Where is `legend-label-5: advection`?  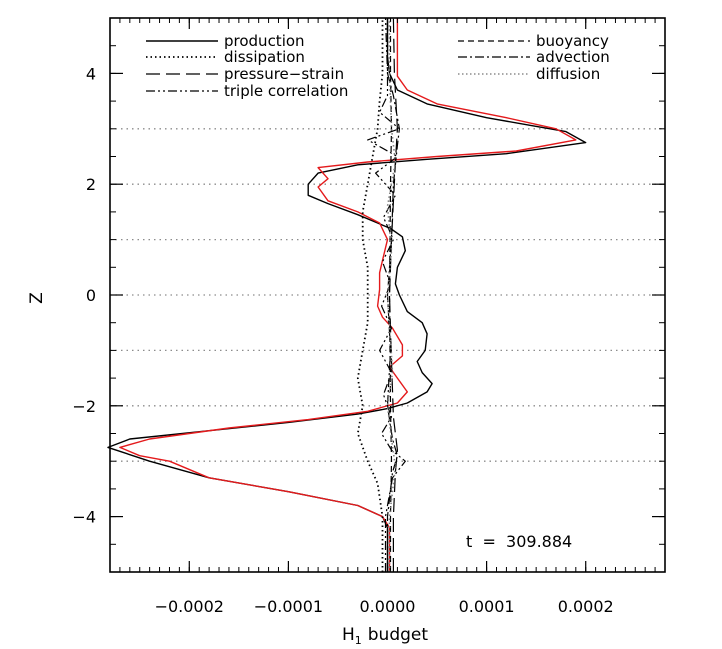
legend-label-5: advection is located at coordinates (573, 57).